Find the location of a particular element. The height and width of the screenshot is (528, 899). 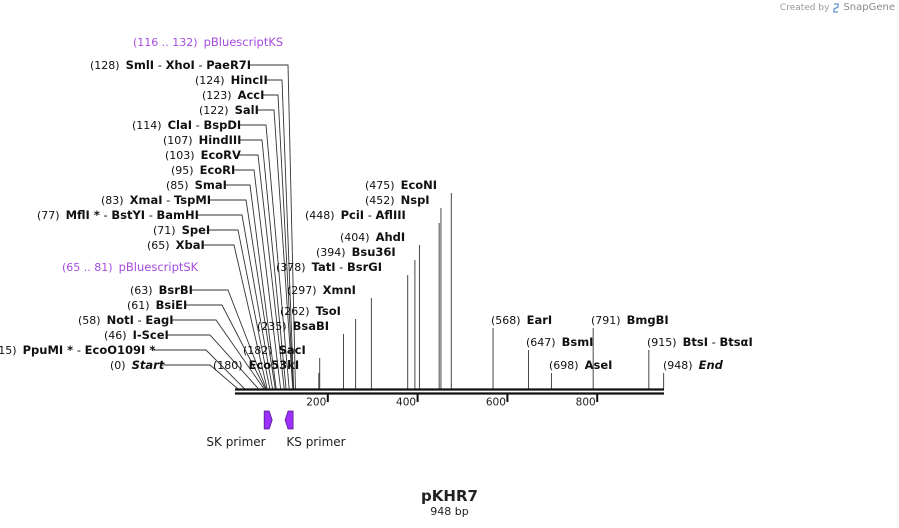

enzyme-site: (568) EarI is located at coordinates (521, 320).